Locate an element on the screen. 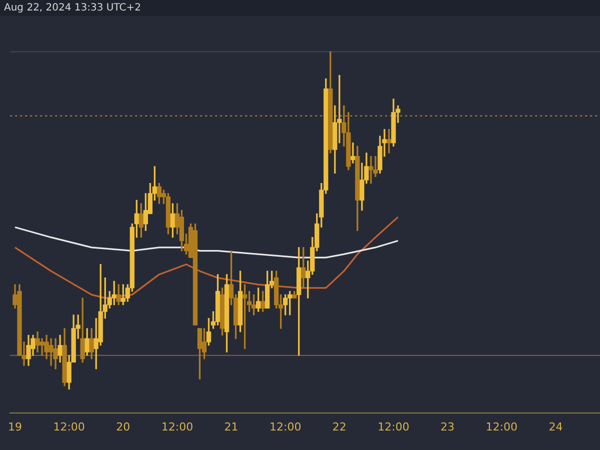  x-tick-label: 19 is located at coordinates (15, 427).